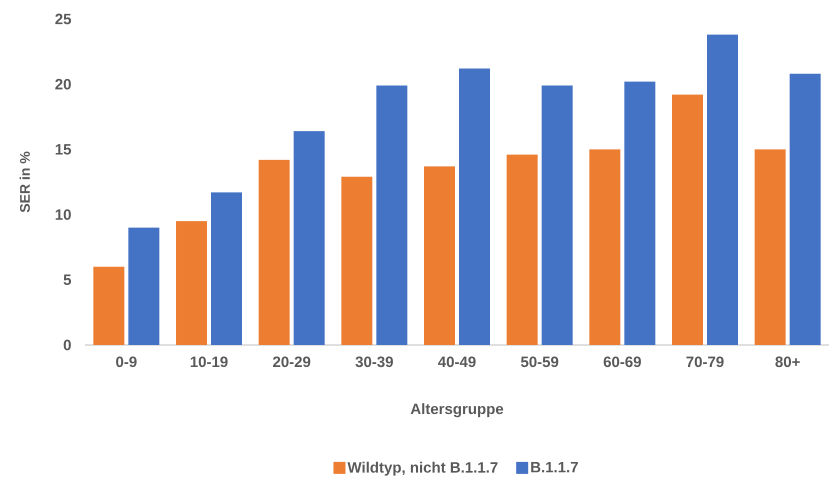  What do you see at coordinates (68, 280) in the screenshot?
I see `y-tick-label: 5` at bounding box center [68, 280].